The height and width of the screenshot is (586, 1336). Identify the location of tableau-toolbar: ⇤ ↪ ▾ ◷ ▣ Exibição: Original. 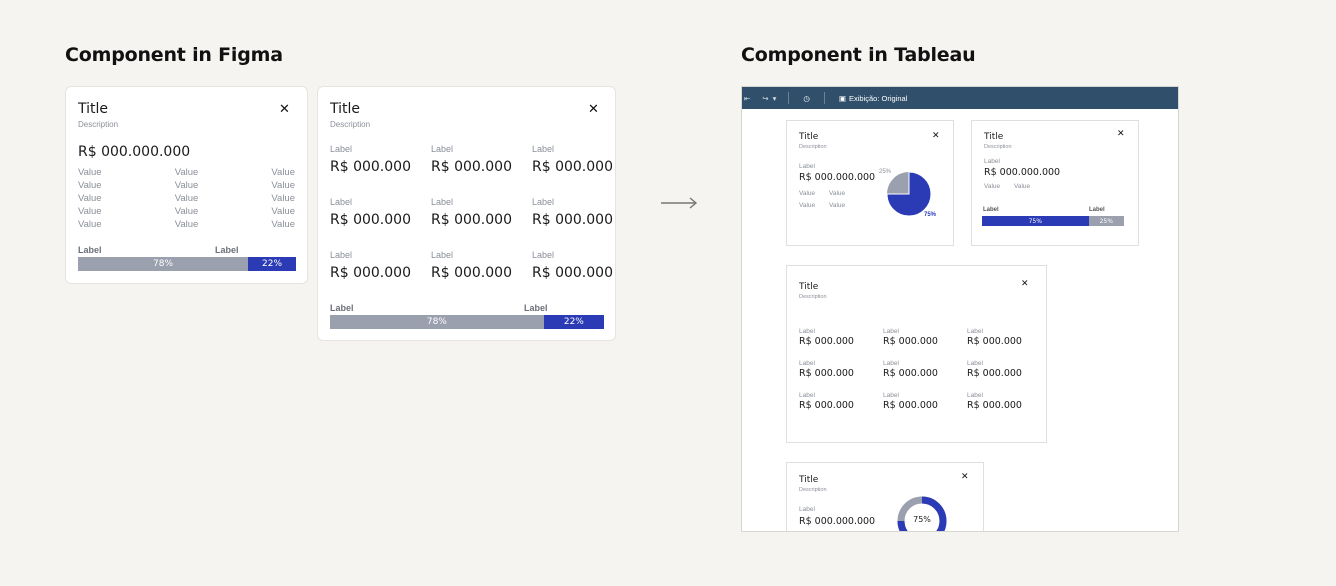
(960, 98).